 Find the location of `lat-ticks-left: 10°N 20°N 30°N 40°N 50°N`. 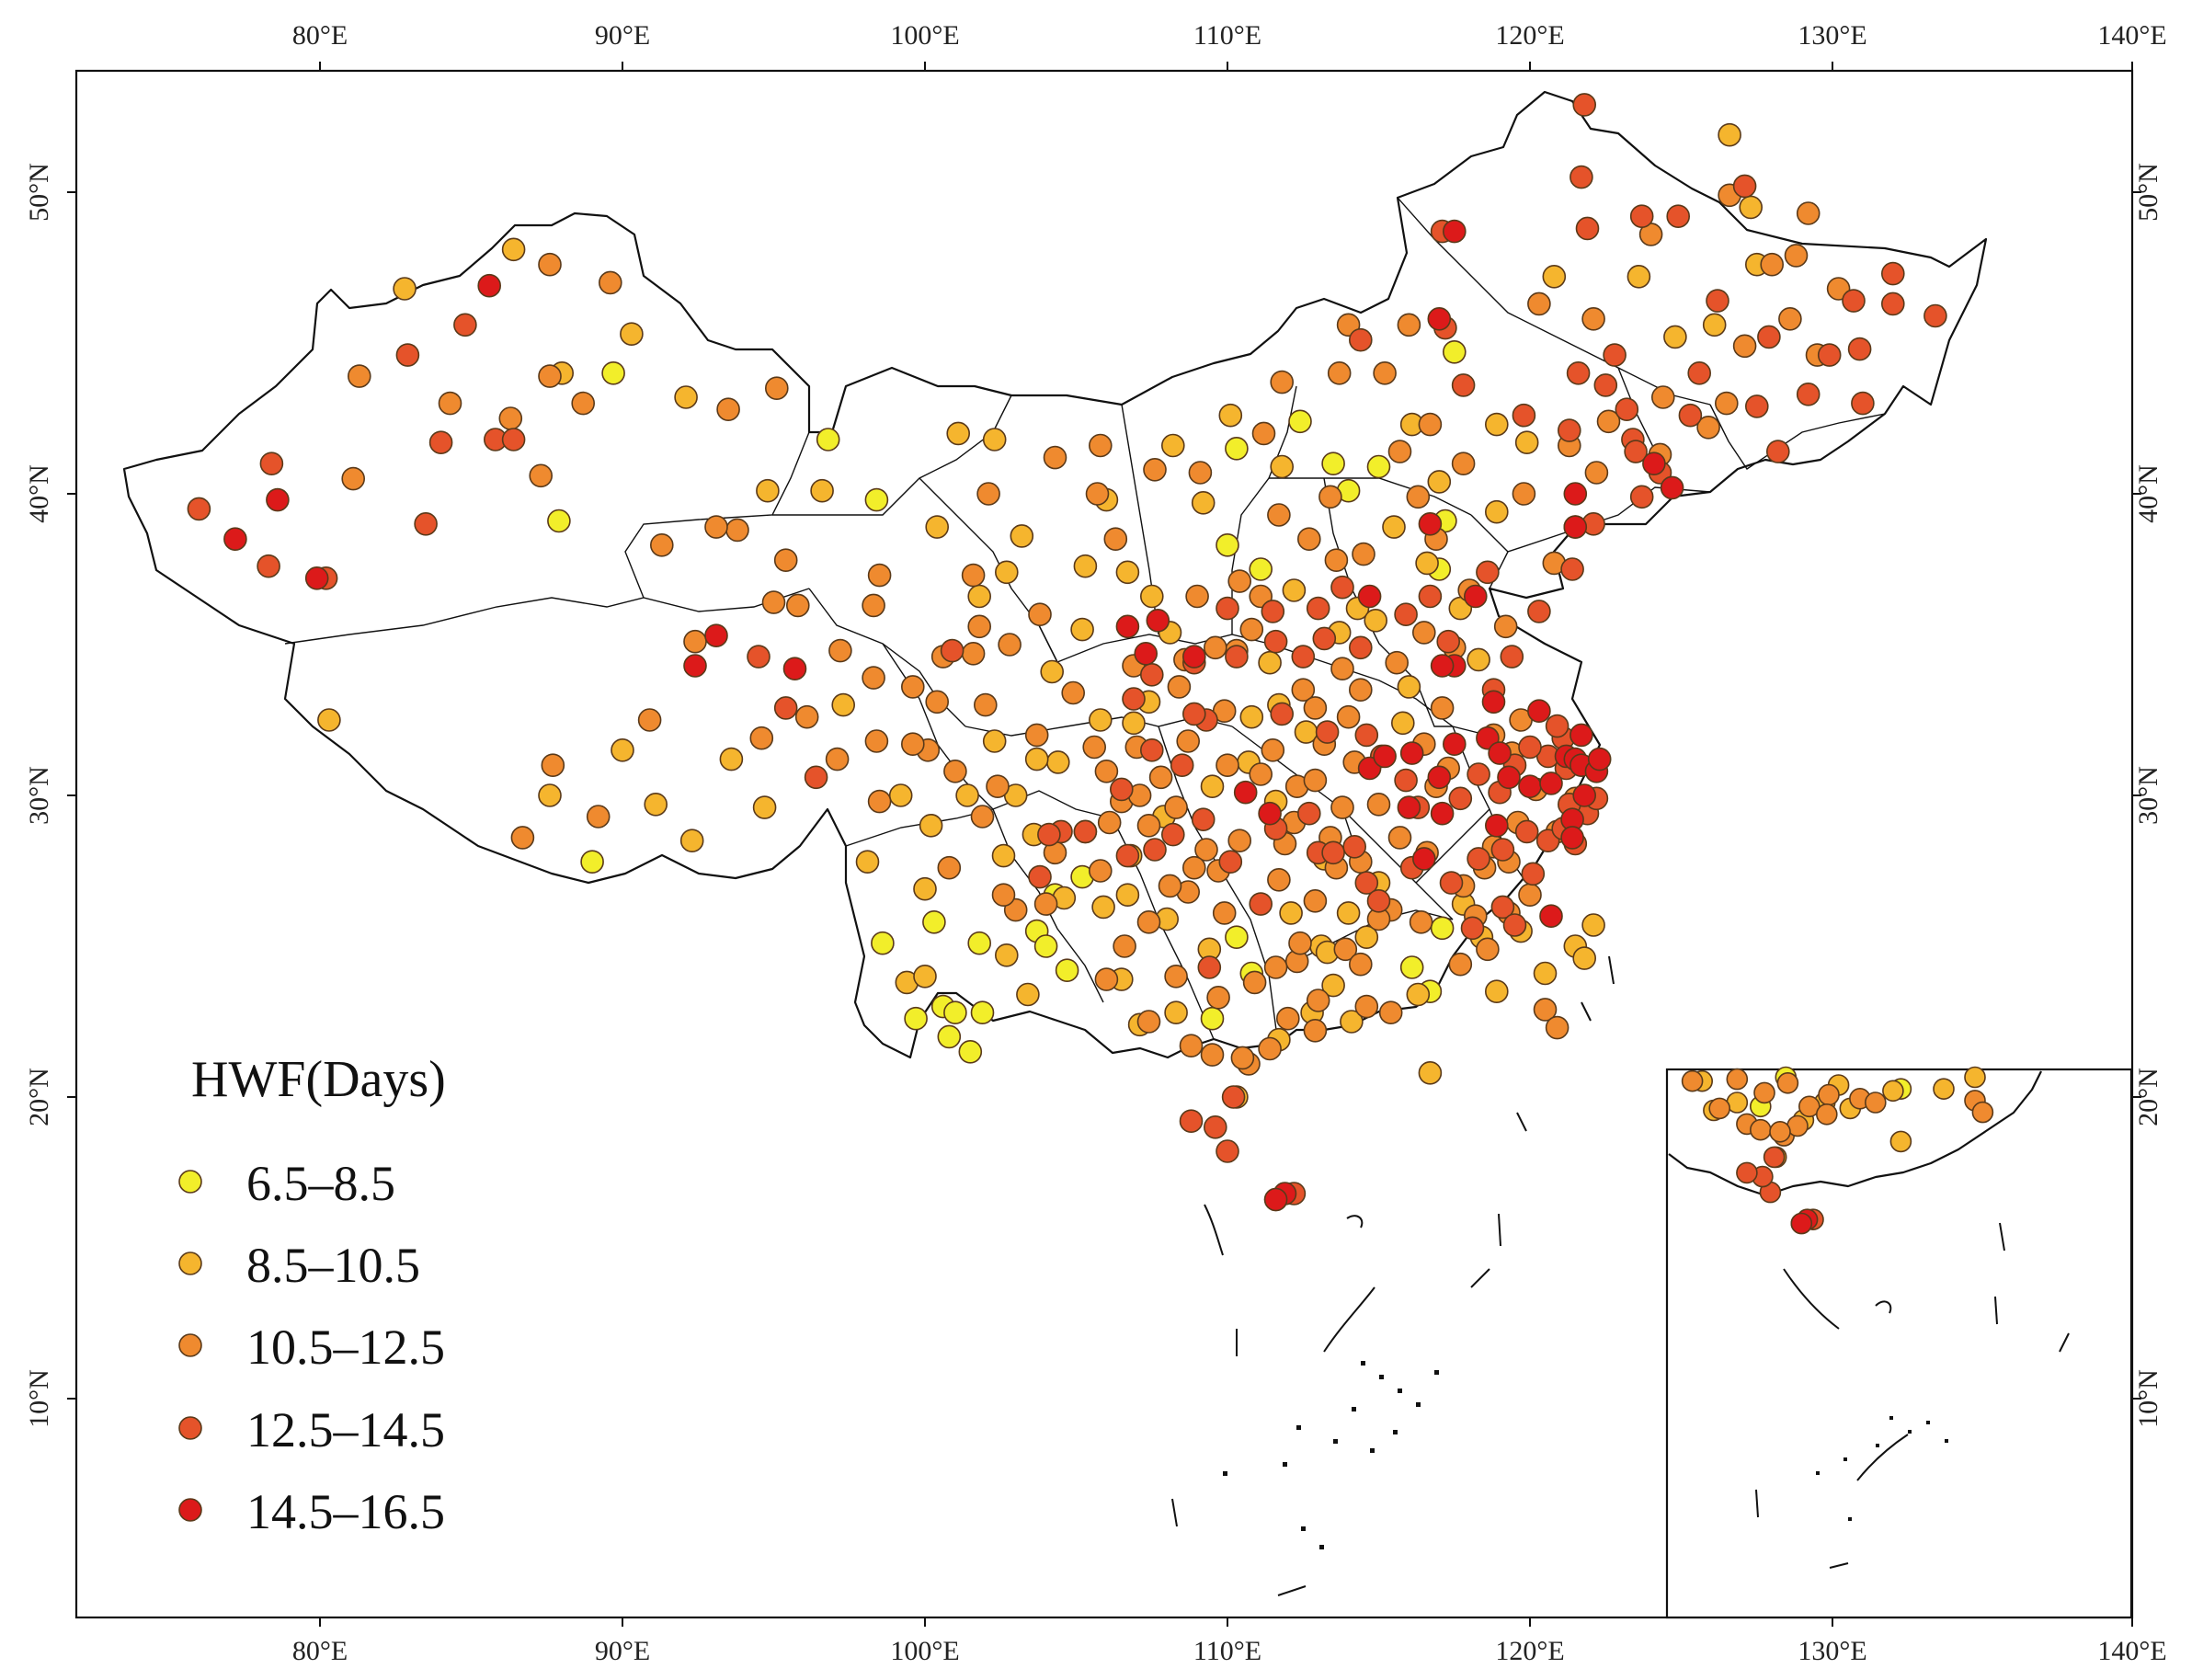

lat-ticks-left: 10°N 20°N 30°N 40°N 50°N is located at coordinates (50, 795).